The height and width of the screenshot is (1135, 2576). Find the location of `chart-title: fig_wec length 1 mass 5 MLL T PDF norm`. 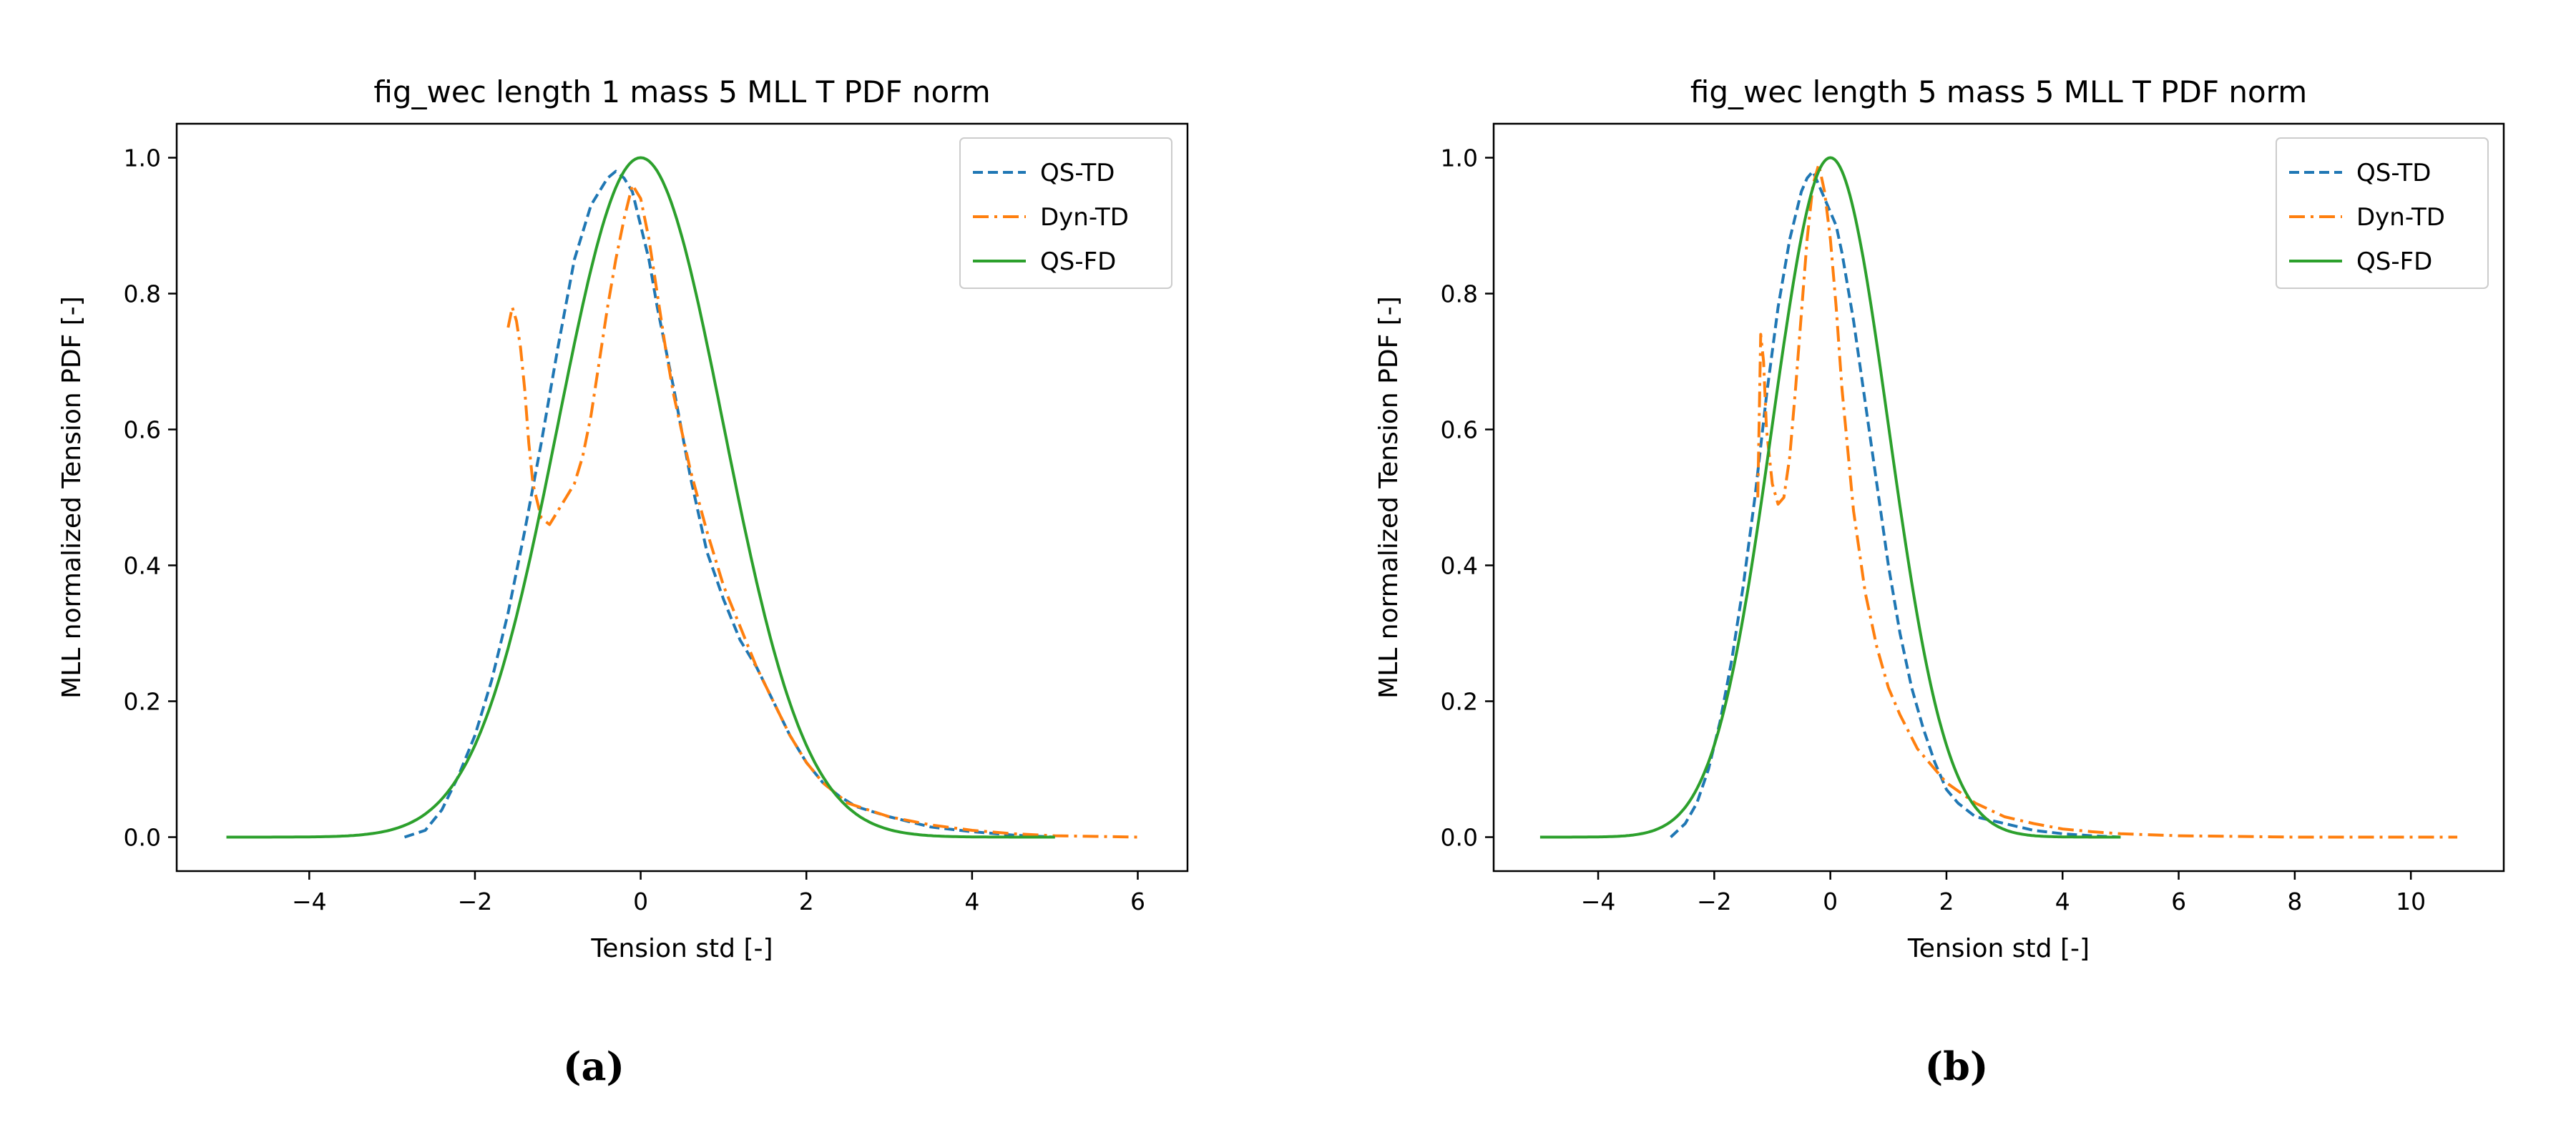

chart-title: fig_wec length 1 mass 5 MLL T PDF norm is located at coordinates (681, 91).